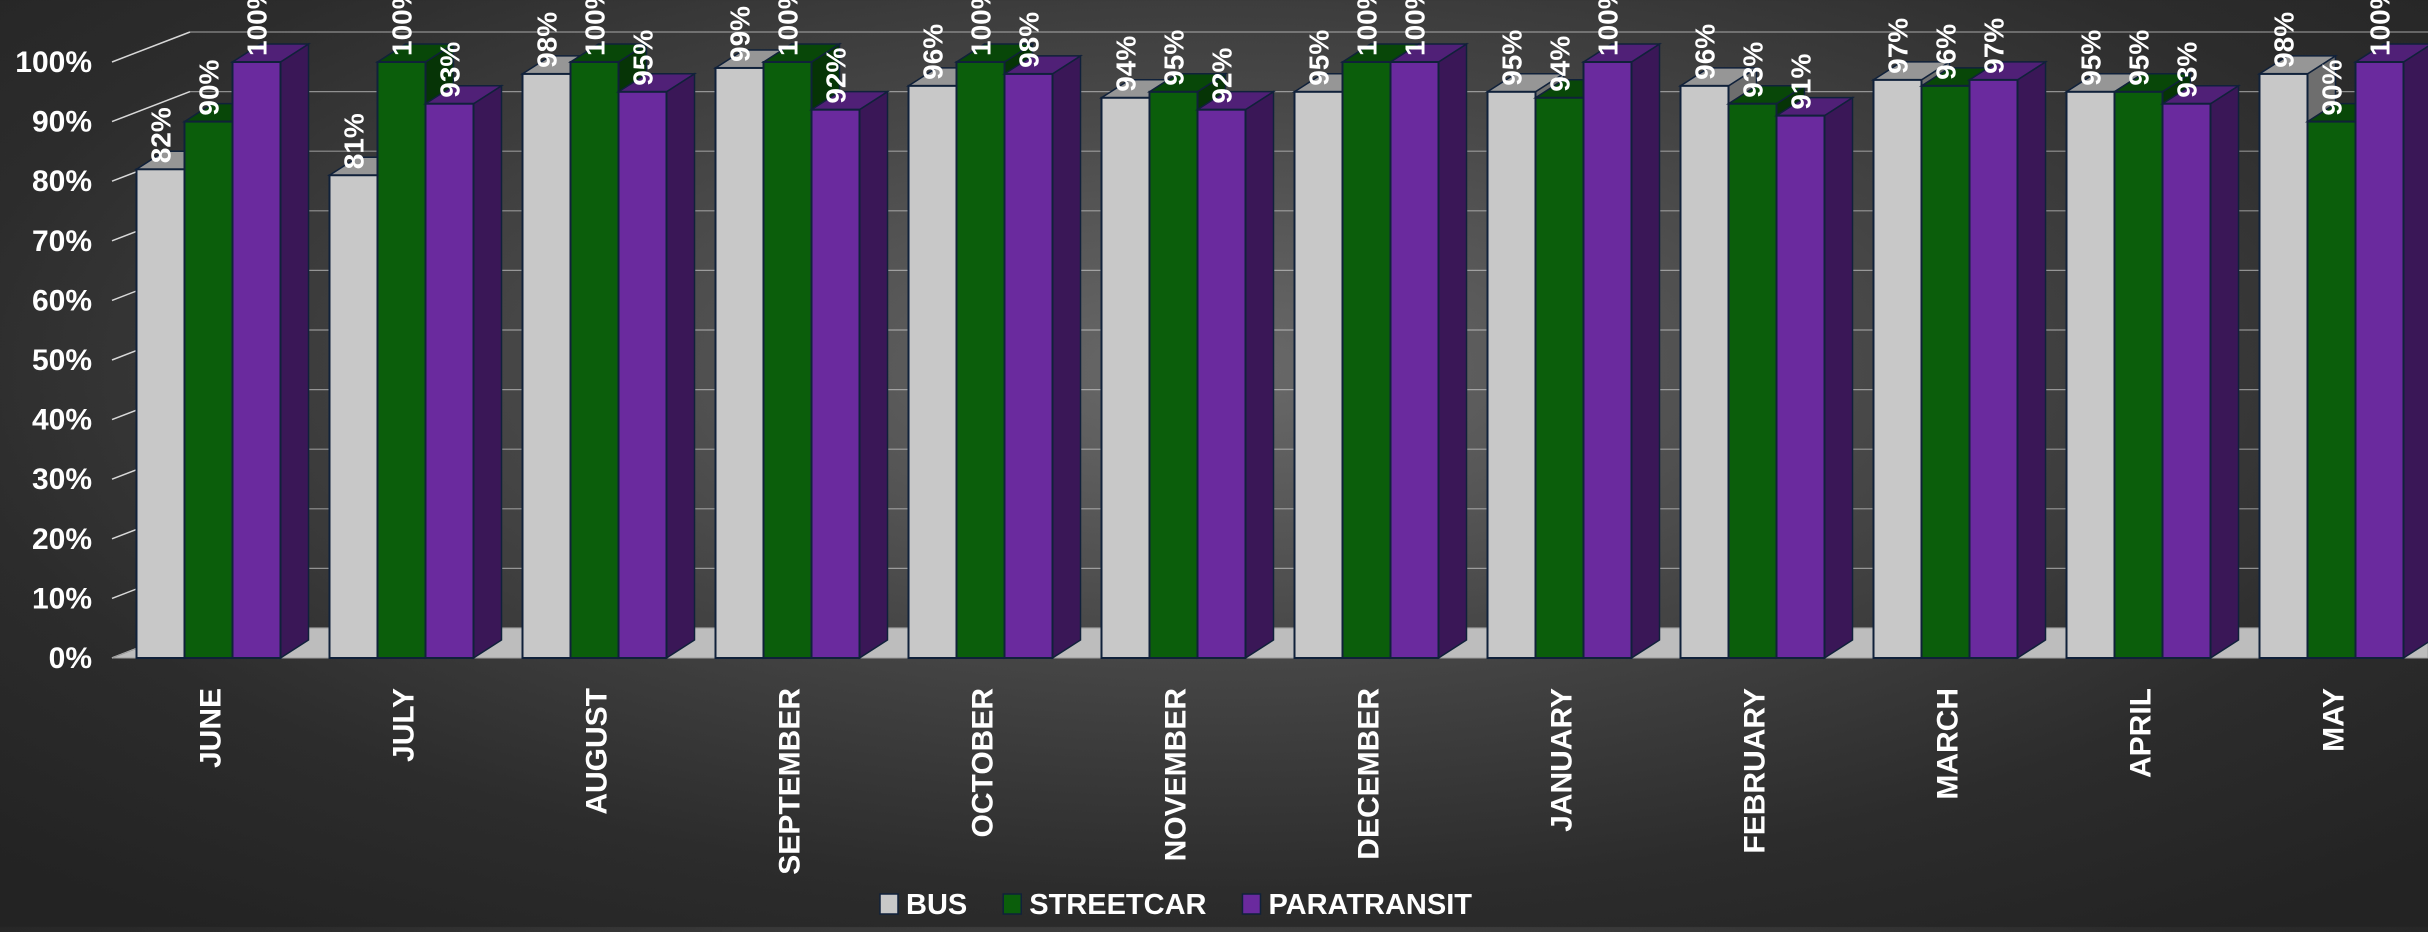 The height and width of the screenshot is (932, 2428). What do you see at coordinates (2187, 70) in the screenshot?
I see `data-label-paratransit-april: 93%` at bounding box center [2187, 70].